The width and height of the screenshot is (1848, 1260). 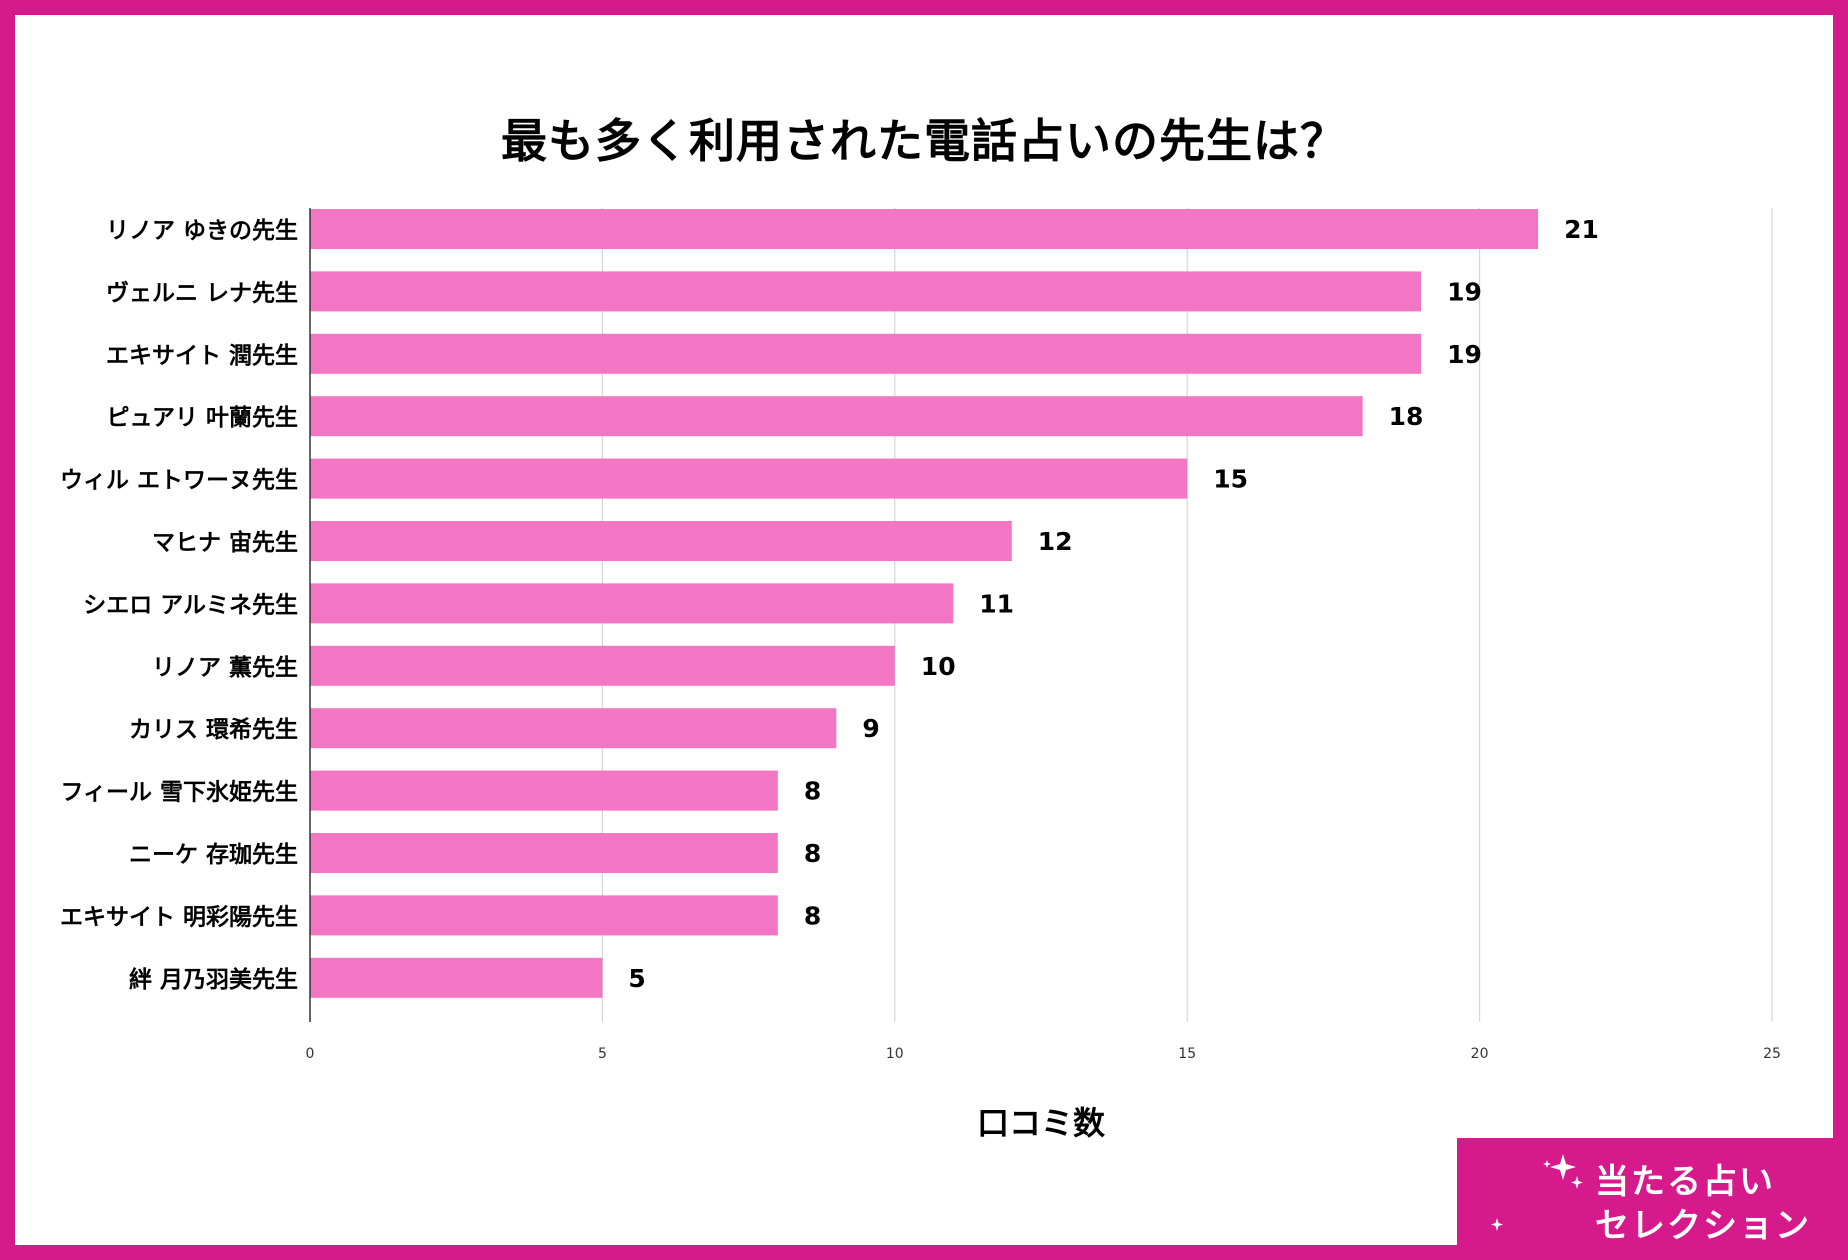 I want to click on crescent-moon-with-stars-icon, so click(x=1537, y=1192).